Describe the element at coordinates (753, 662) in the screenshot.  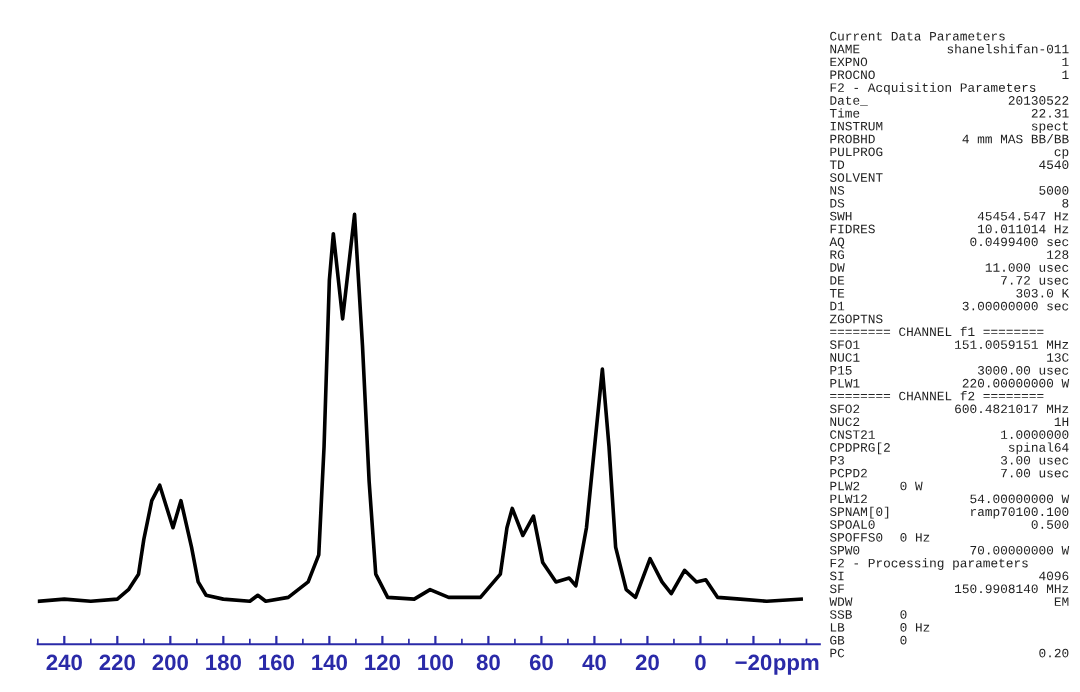
I see `x-tick-label: −20` at that location.